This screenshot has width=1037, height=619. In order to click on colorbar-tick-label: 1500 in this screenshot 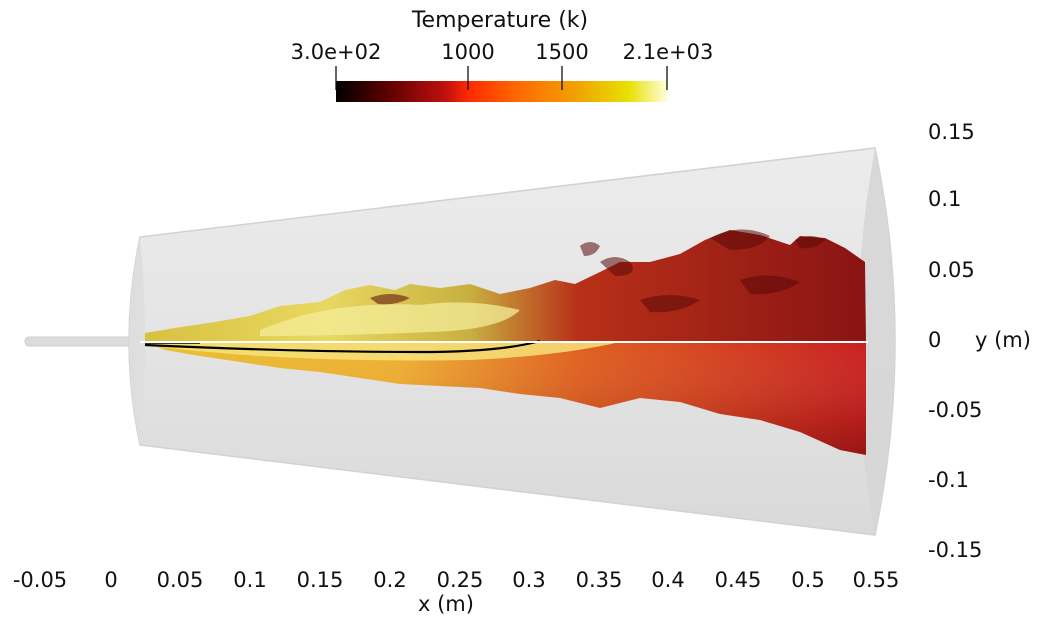, I will do `click(562, 52)`.